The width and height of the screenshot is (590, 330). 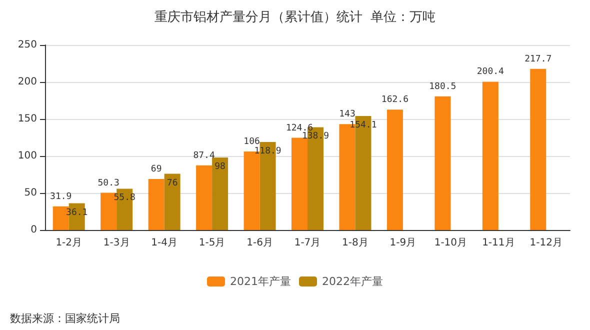 What do you see at coordinates (27, 119) in the screenshot?
I see `y-tick-label: 150` at bounding box center [27, 119].